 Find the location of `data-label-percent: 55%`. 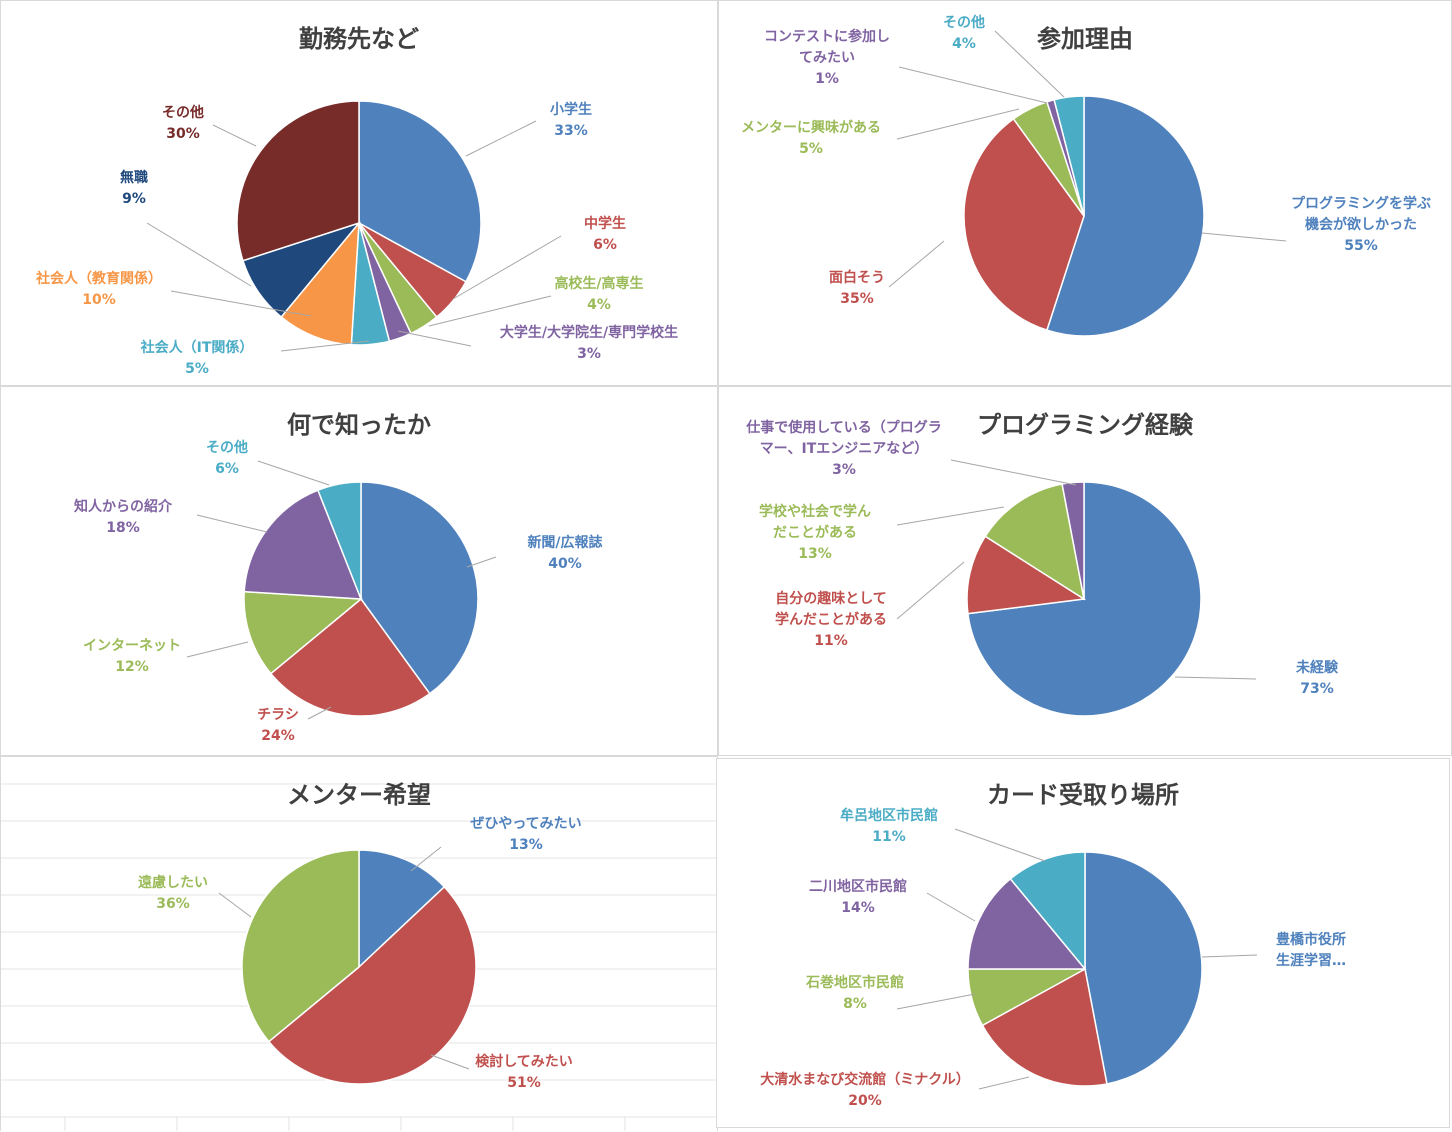

data-label-percent: 55% is located at coordinates (1361, 246).